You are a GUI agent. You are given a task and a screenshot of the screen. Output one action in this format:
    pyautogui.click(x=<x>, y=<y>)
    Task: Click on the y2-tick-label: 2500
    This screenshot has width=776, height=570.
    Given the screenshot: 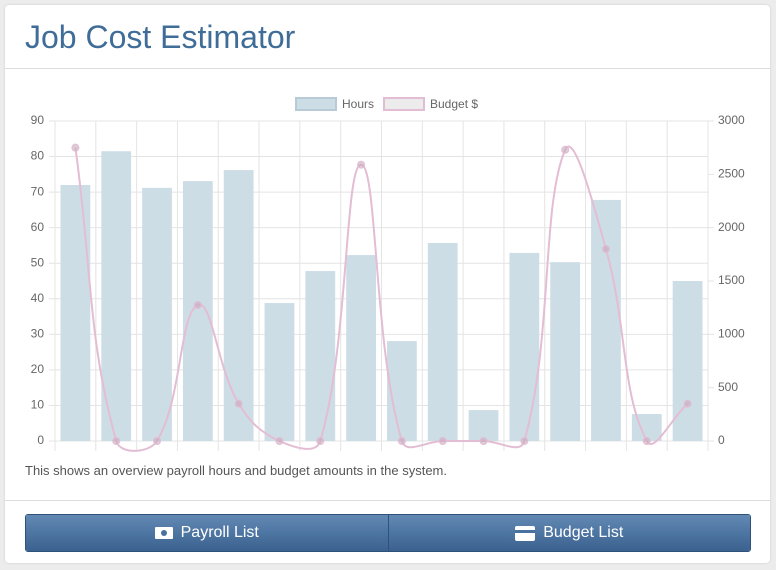 What is the action you would take?
    pyautogui.click(x=731, y=174)
    